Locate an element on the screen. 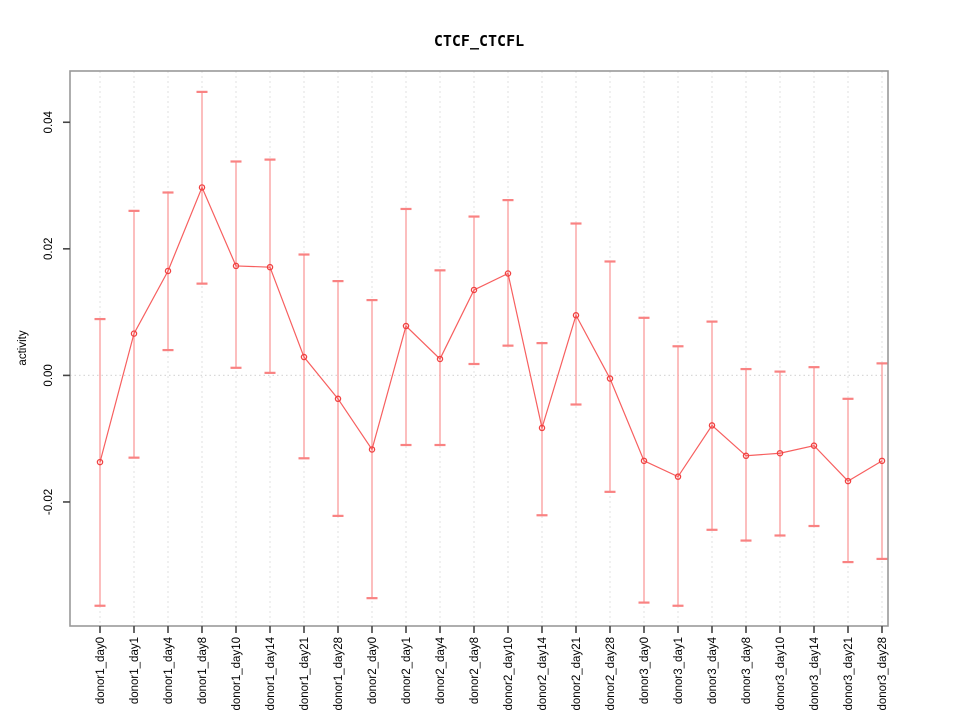 This screenshot has width=960, height=720. x-tick-label: donor2_day28 is located at coordinates (611, 674).